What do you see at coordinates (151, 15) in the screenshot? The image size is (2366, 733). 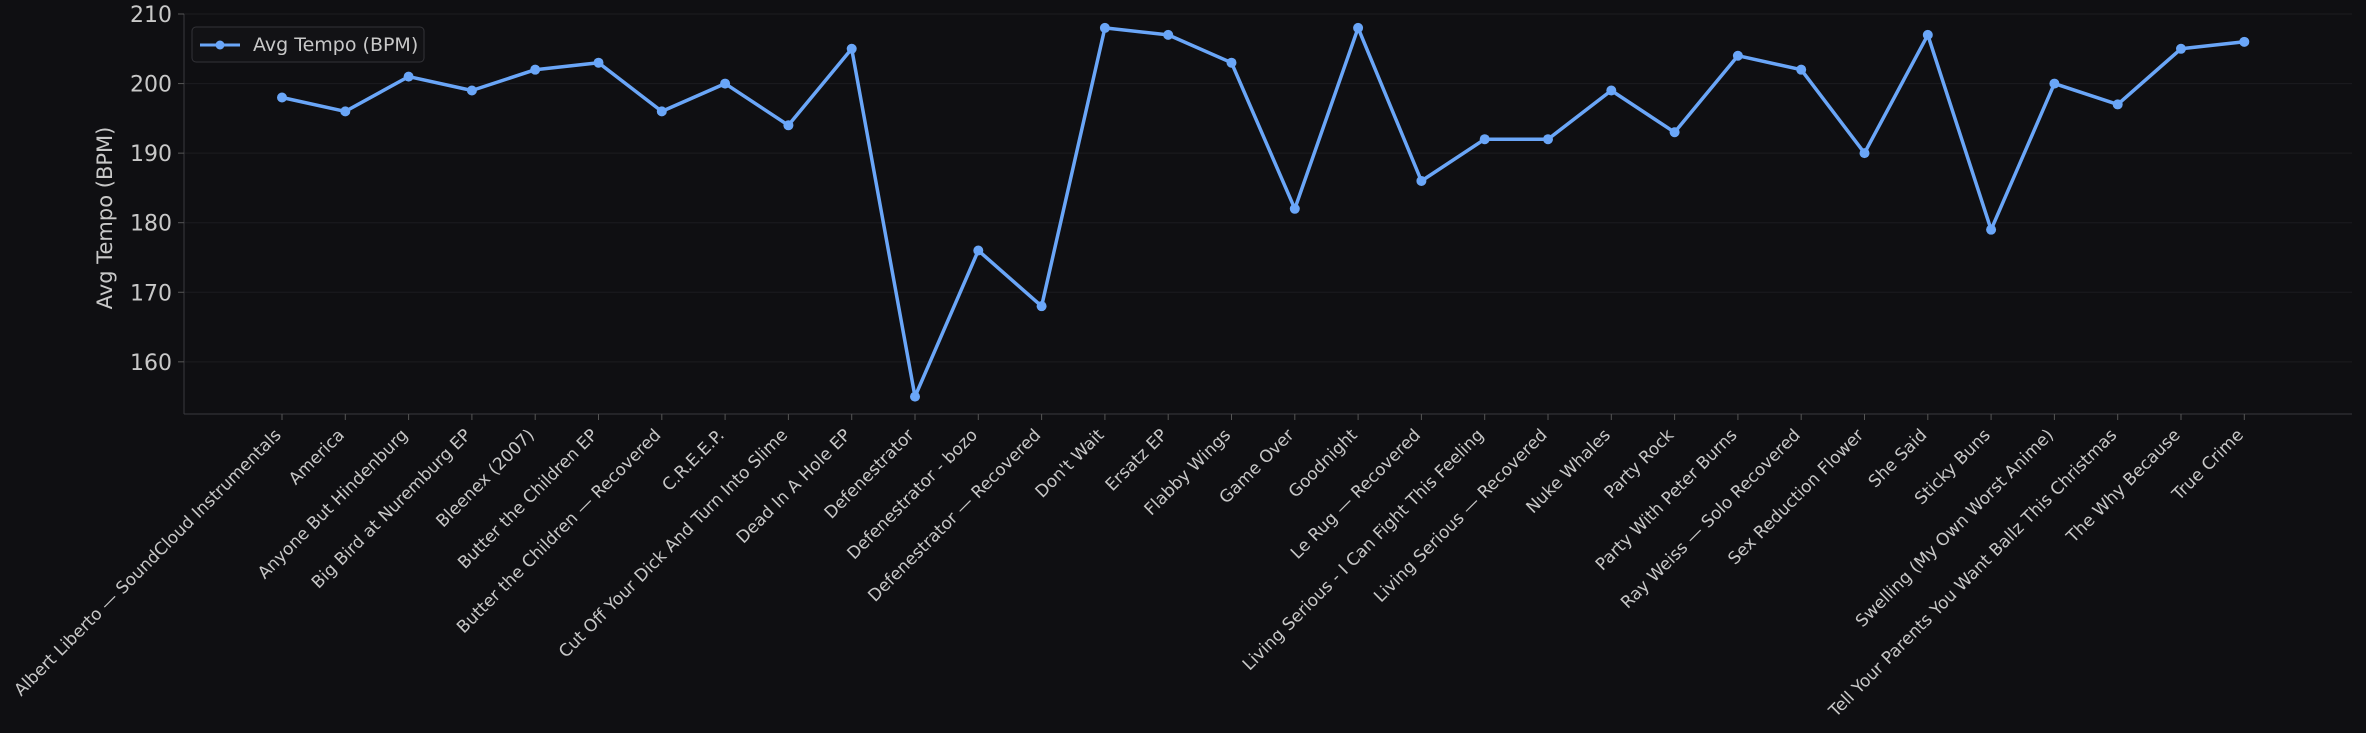 I see `y-tick-label: 210` at bounding box center [151, 15].